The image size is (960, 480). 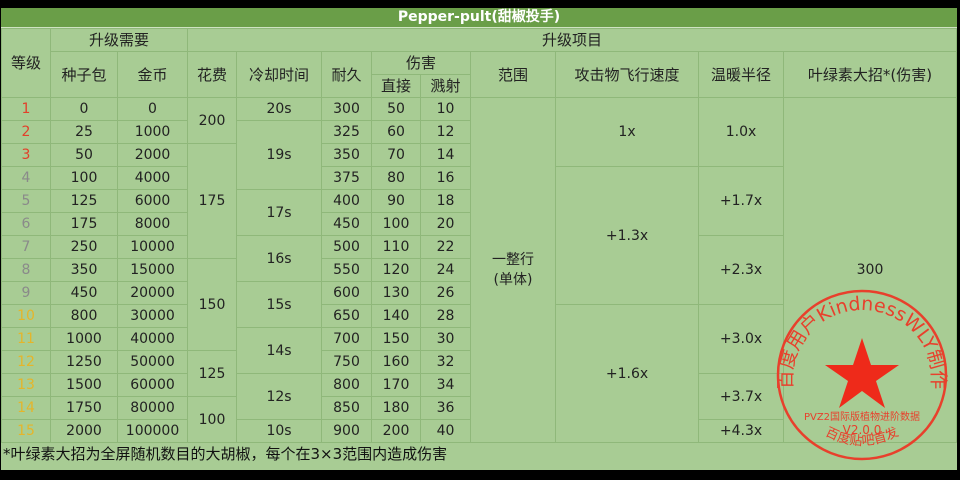 I want to click on toughness-cell: 400, so click(x=347, y=201).